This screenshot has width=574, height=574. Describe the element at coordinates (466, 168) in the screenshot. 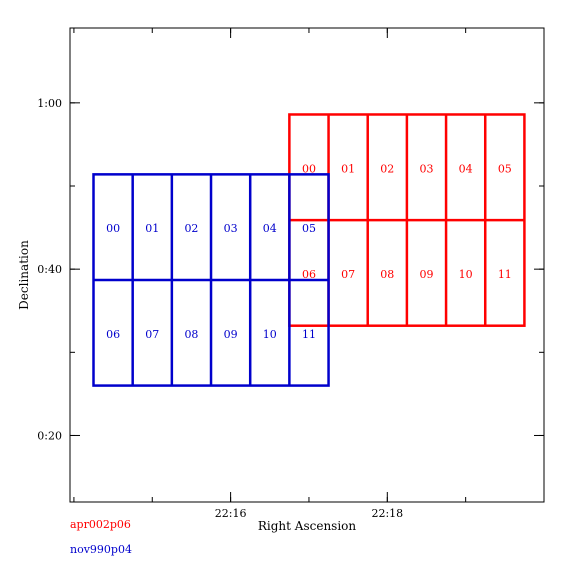

I see `chip-label-apr002p06-04: 04` at that location.